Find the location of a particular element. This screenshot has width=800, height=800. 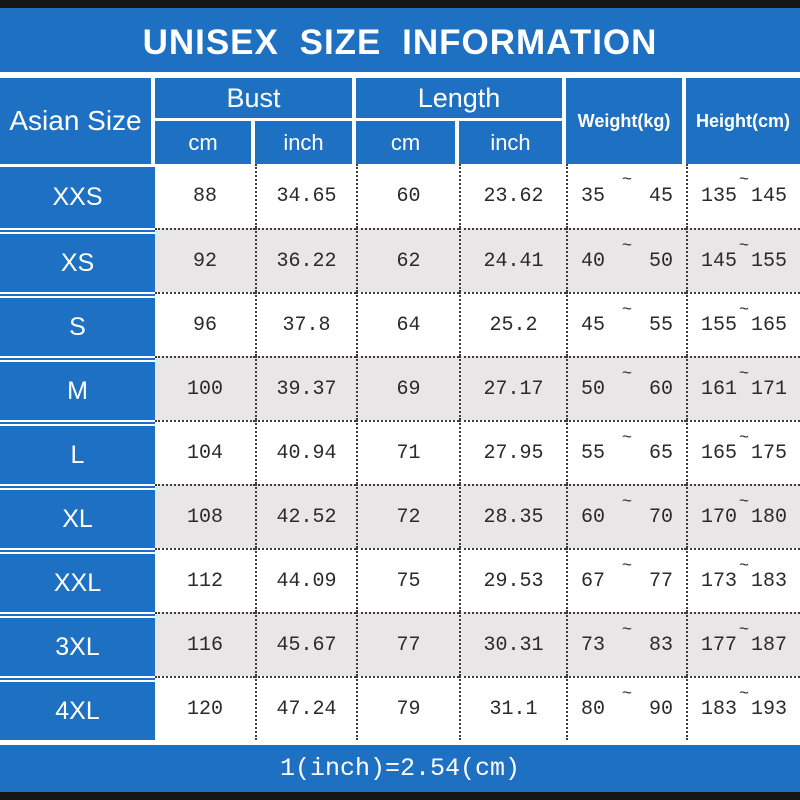

bust-inch-value: 47.24 is located at coordinates (305, 708).